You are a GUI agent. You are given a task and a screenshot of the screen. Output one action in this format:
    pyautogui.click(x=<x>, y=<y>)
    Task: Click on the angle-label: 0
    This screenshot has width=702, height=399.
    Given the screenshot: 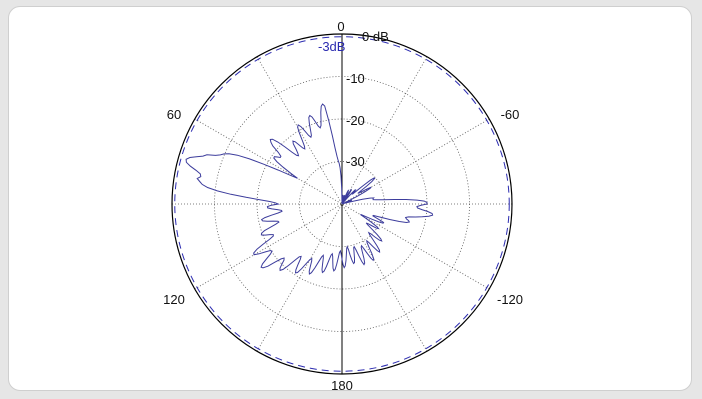 What is the action you would take?
    pyautogui.click(x=340, y=26)
    